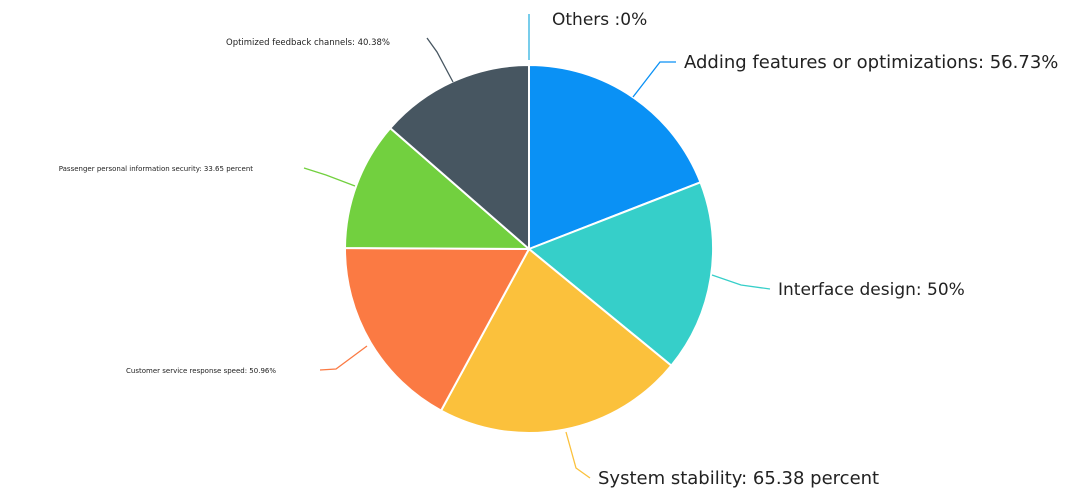 The image size is (1089, 493). What do you see at coordinates (741, 282) in the screenshot?
I see `leader-line-interface-design` at bounding box center [741, 282].